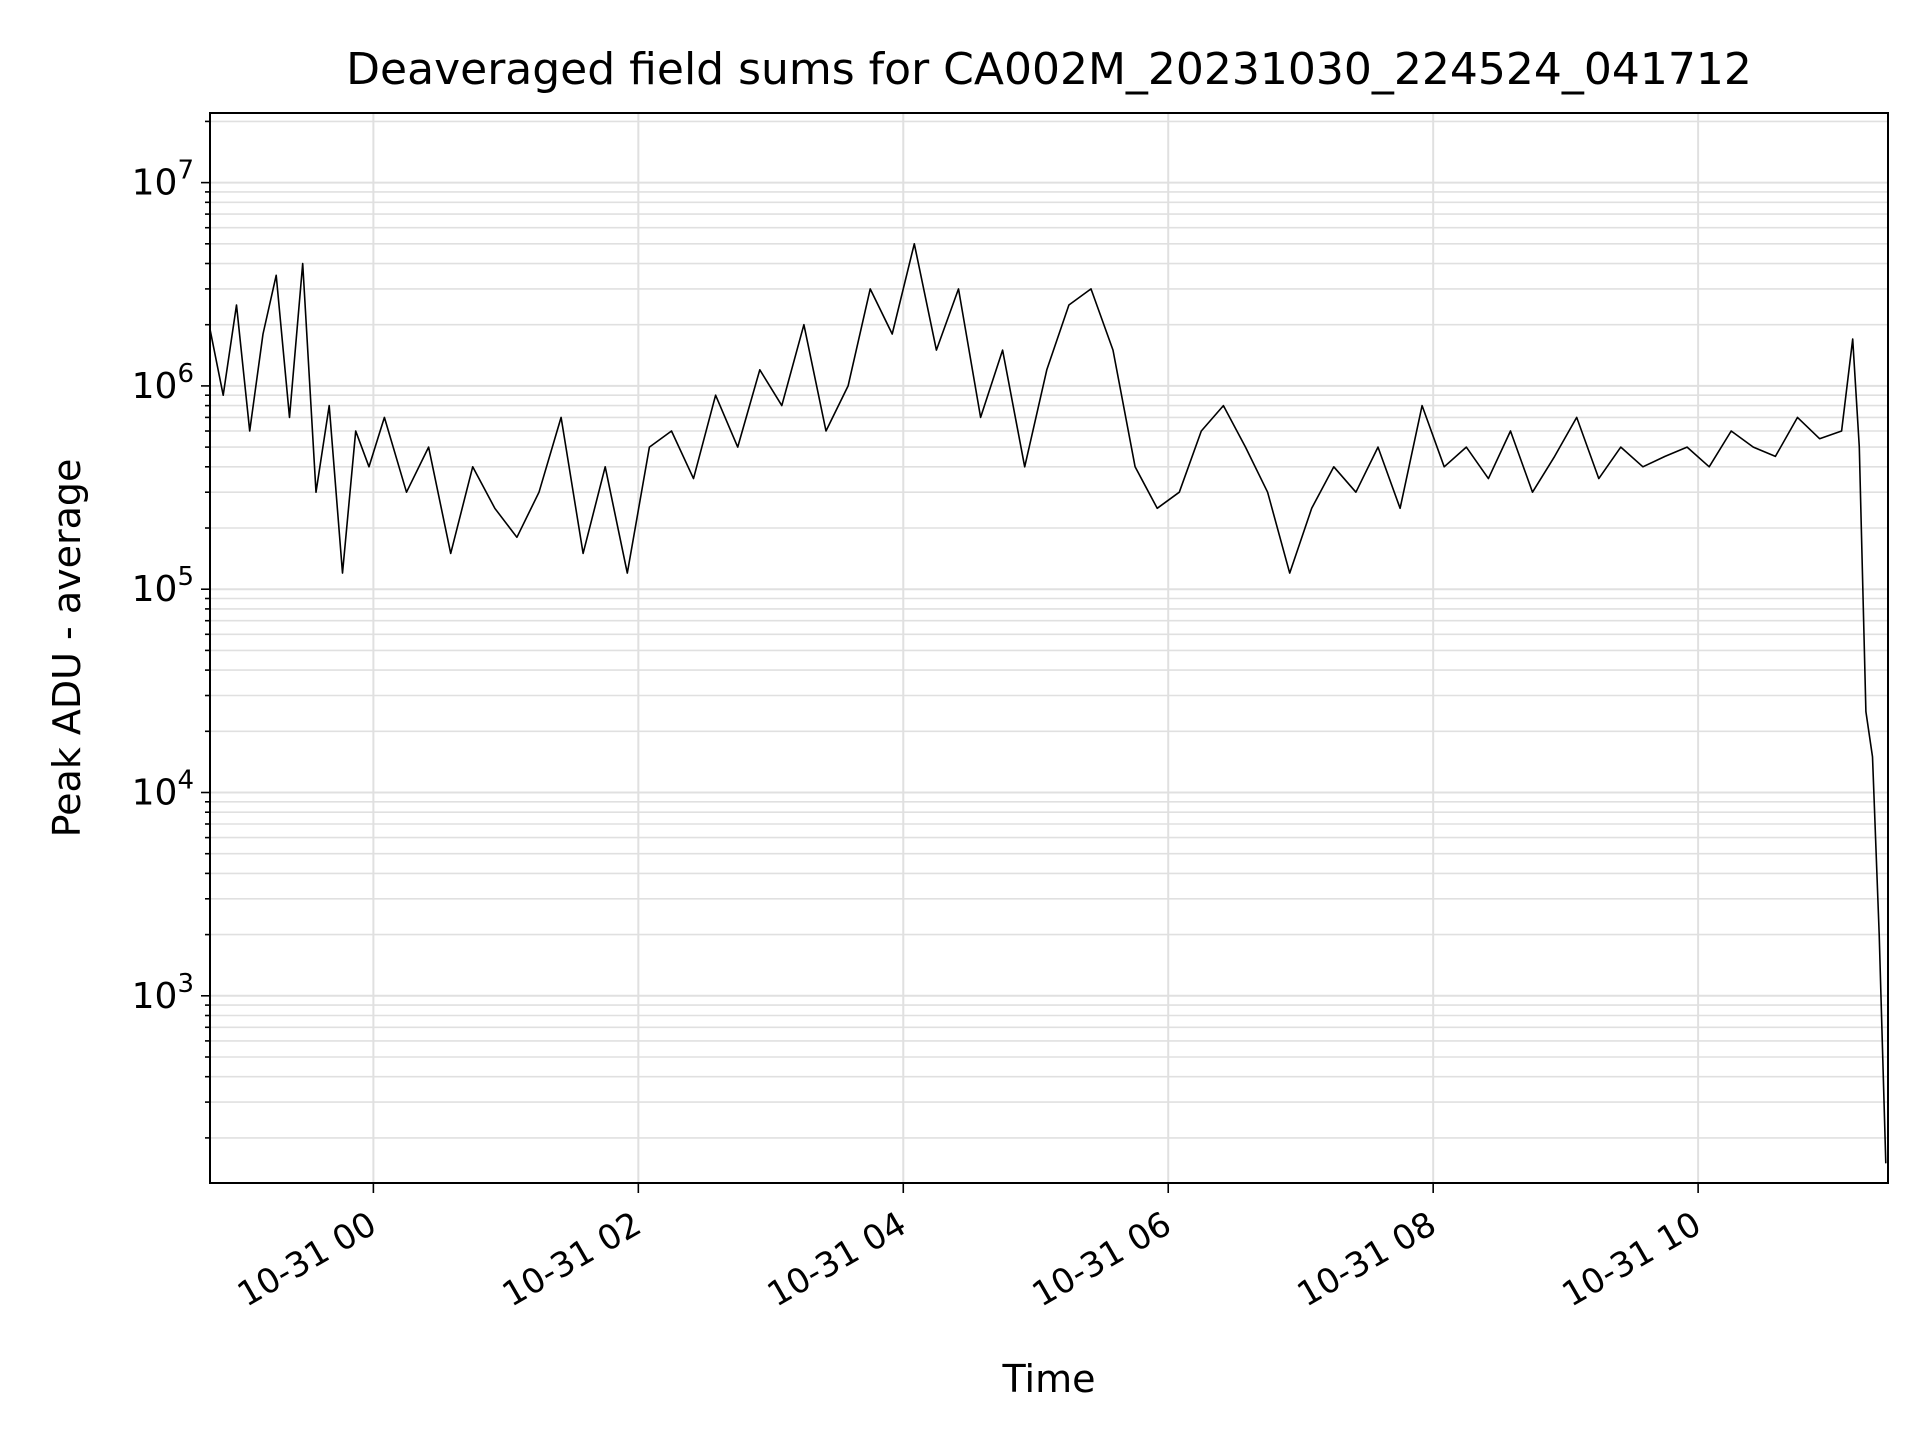 This screenshot has height=1445, width=1920. Describe the element at coordinates (163, 180) in the screenshot. I see `y-tick-label: 10⁷` at that location.